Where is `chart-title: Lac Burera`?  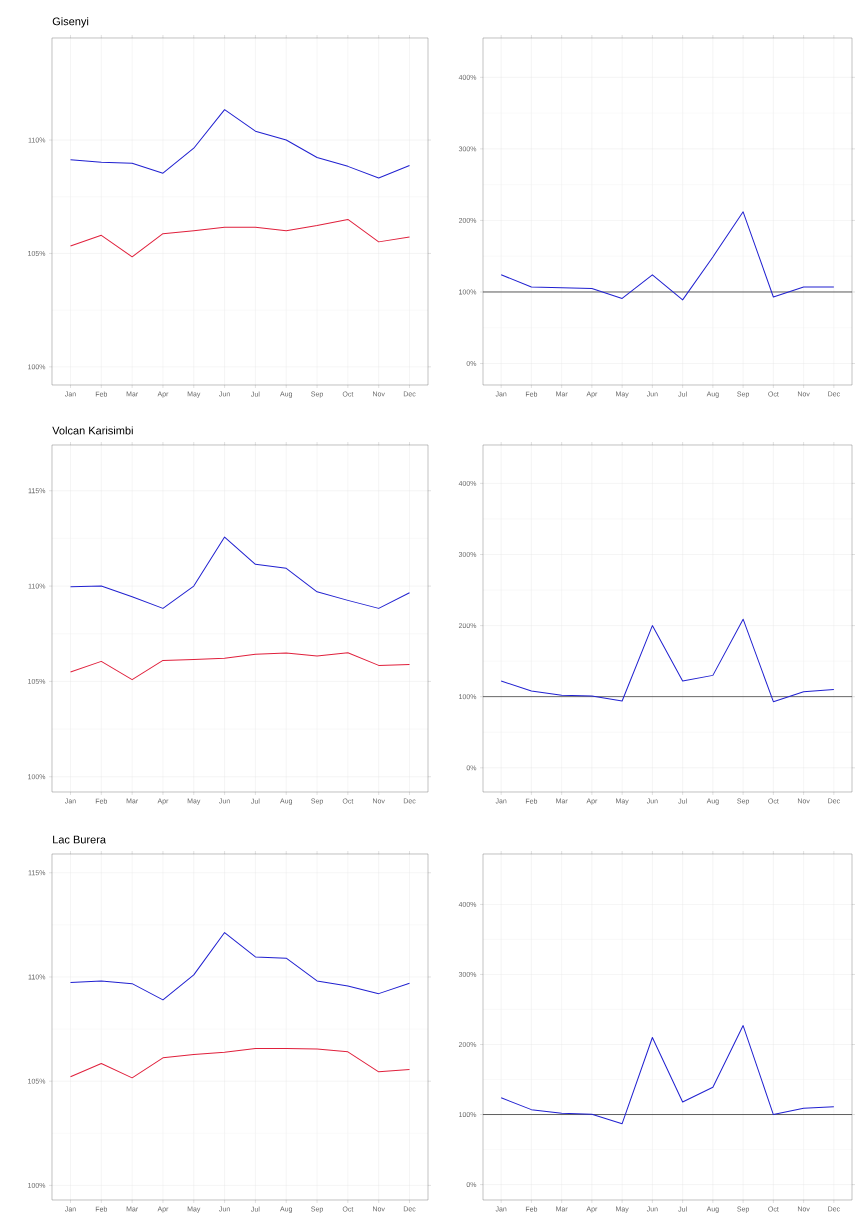
chart-title: Lac Burera is located at coordinates (79, 839).